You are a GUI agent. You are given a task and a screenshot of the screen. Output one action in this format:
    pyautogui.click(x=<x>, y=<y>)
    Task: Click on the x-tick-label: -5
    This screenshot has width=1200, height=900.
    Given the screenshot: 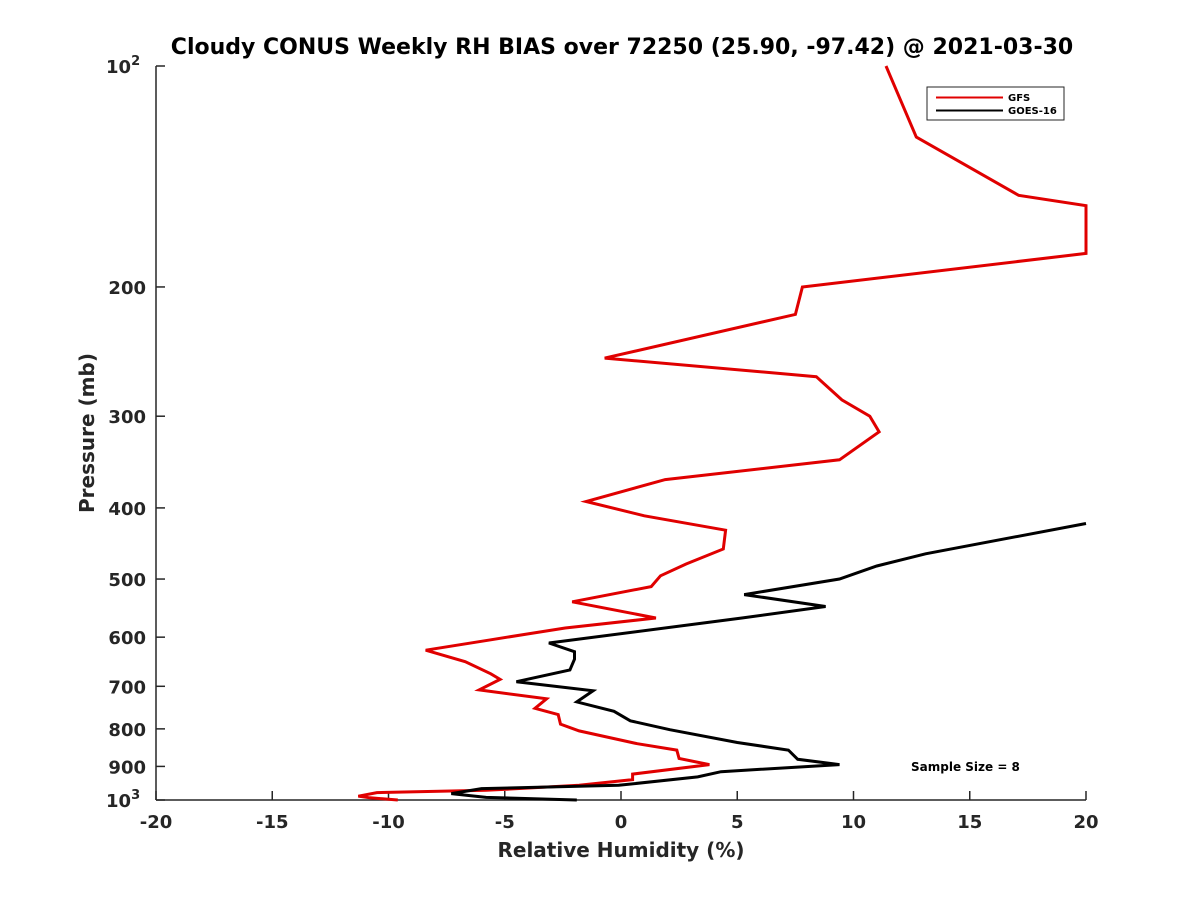 What is the action you would take?
    pyautogui.click(x=505, y=822)
    